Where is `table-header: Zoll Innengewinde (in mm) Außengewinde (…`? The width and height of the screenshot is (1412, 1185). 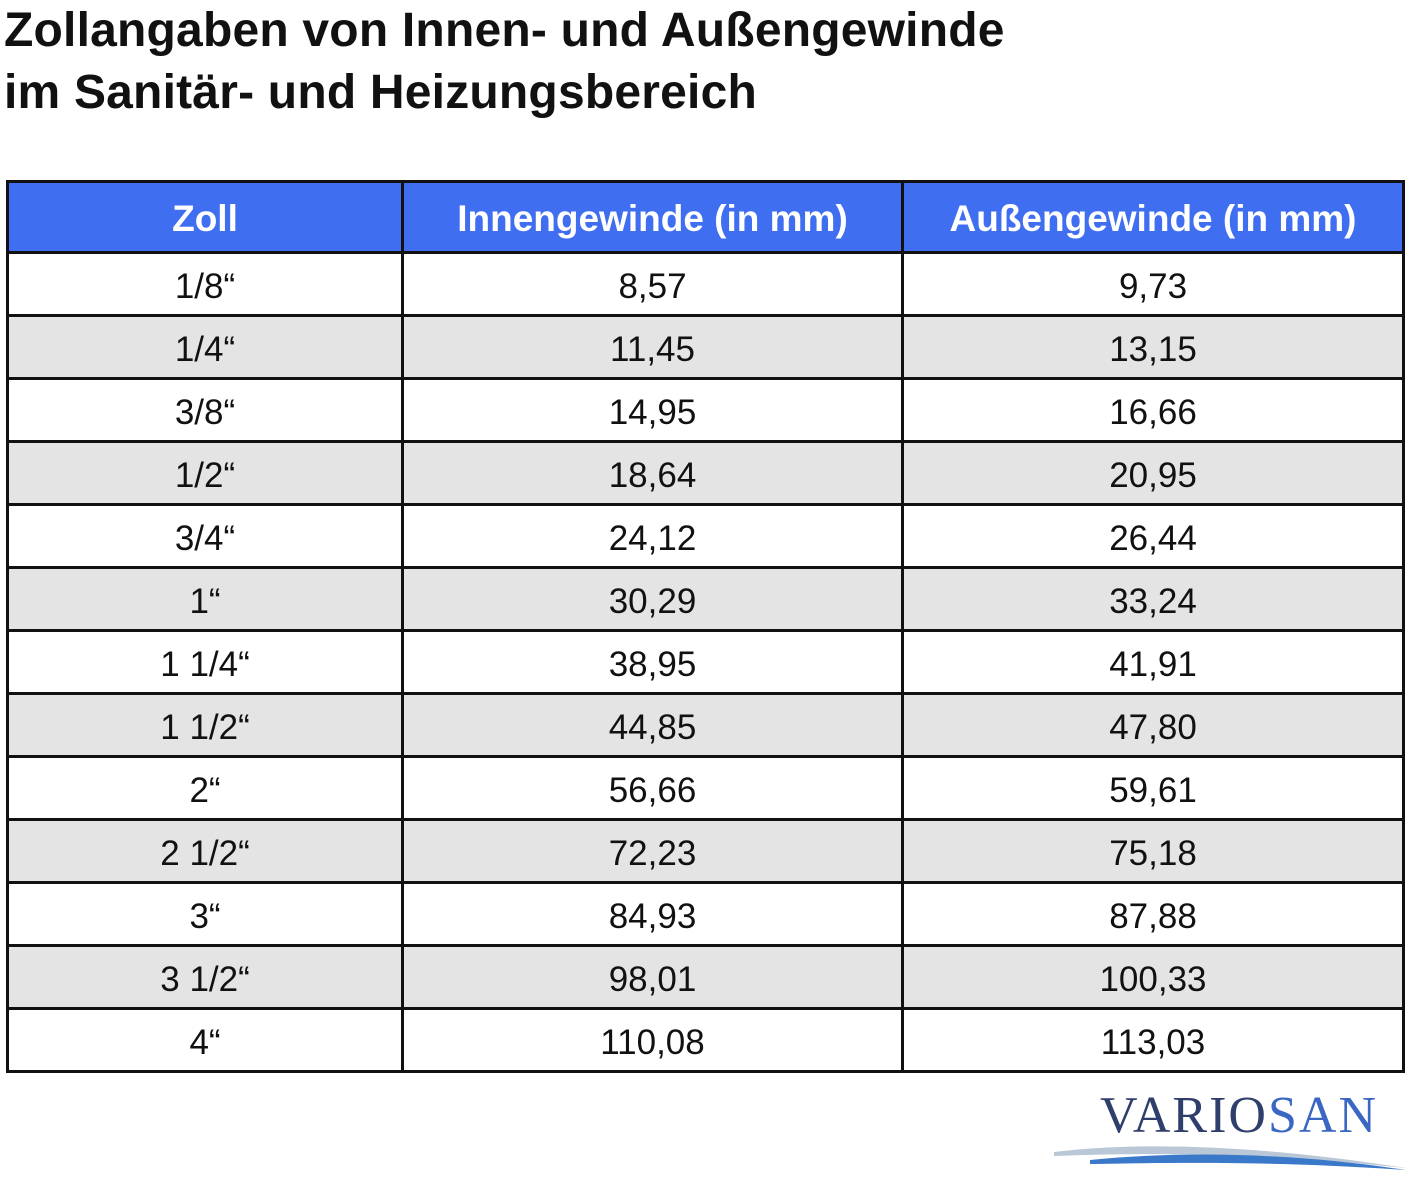 table-header: Zoll Innengewinde (in mm) Außengewinde (… is located at coordinates (705, 217).